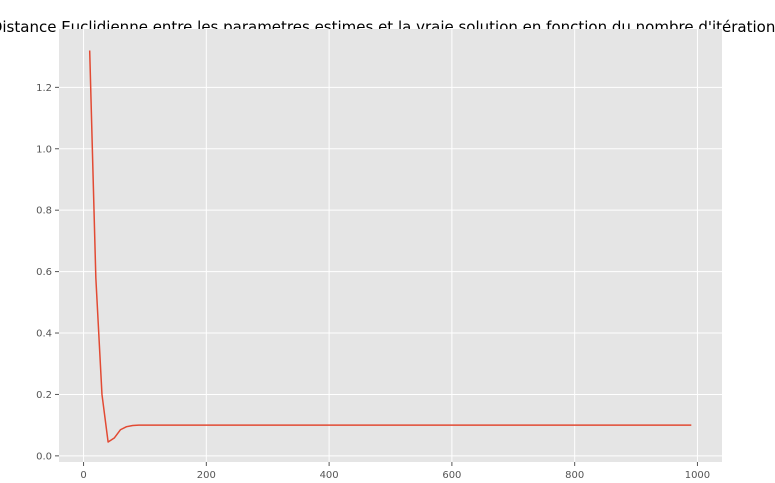  What do you see at coordinates (44, 395) in the screenshot?
I see `y-tick-label: 0.2` at bounding box center [44, 395].